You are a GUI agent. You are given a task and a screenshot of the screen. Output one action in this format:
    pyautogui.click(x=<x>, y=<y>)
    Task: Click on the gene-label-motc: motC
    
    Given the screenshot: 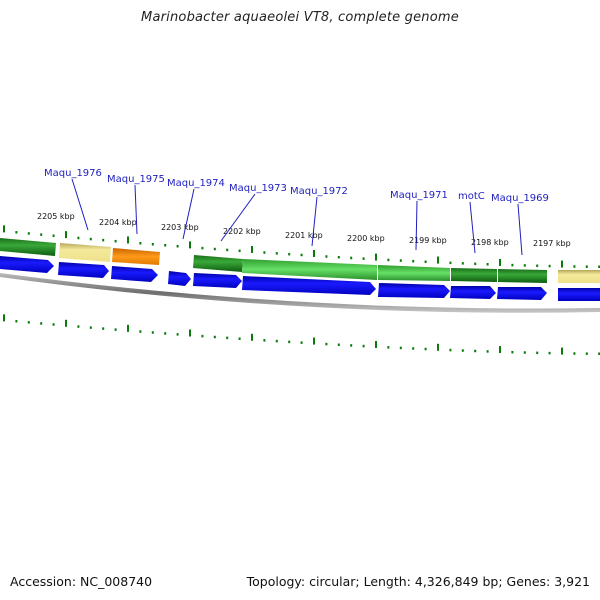 What is the action you would take?
    pyautogui.click(x=471, y=196)
    